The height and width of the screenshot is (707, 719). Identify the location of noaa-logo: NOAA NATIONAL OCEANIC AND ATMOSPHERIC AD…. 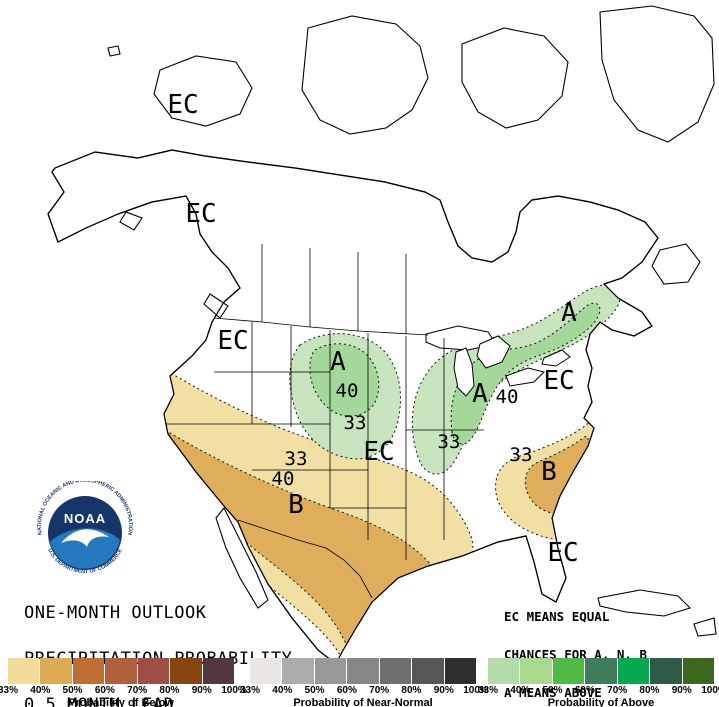
(85, 533).